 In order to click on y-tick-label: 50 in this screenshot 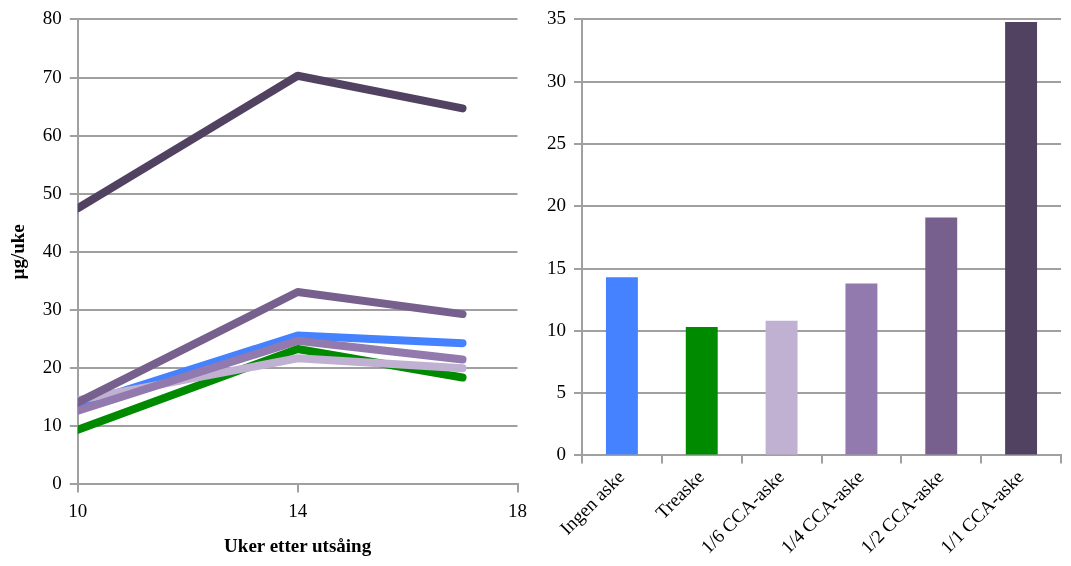, I will do `click(52, 192)`.